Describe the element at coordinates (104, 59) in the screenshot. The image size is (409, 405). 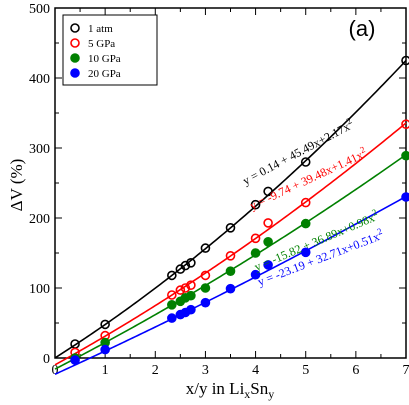
I see `legend-label: 10 GPa` at that location.